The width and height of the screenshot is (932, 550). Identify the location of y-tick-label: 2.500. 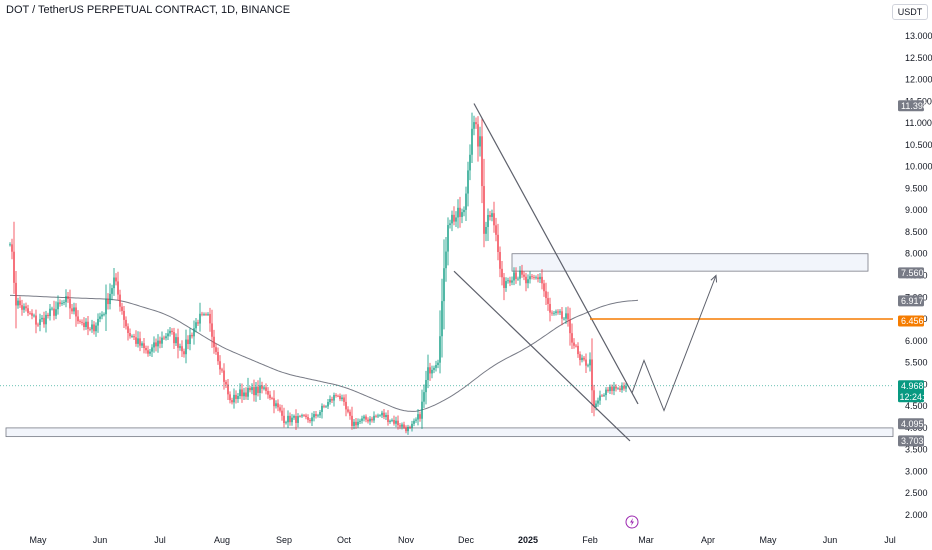
(916, 493).